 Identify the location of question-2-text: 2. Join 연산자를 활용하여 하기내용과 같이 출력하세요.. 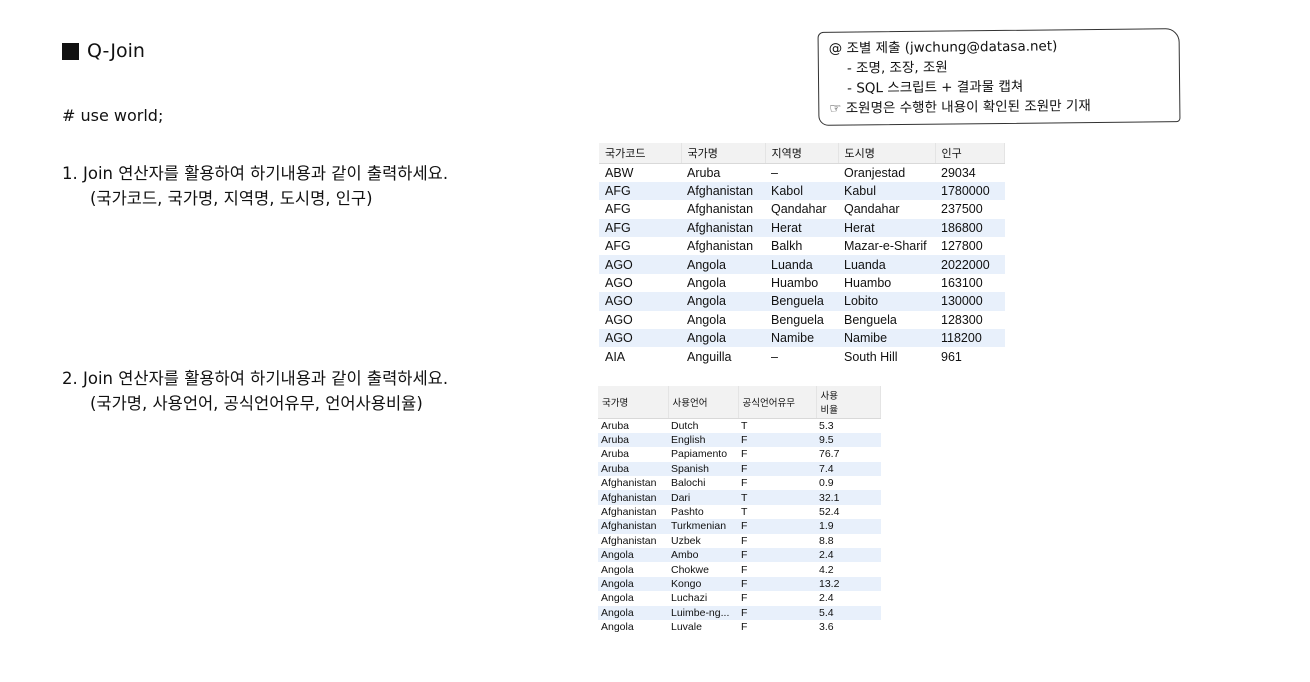
(255, 378).